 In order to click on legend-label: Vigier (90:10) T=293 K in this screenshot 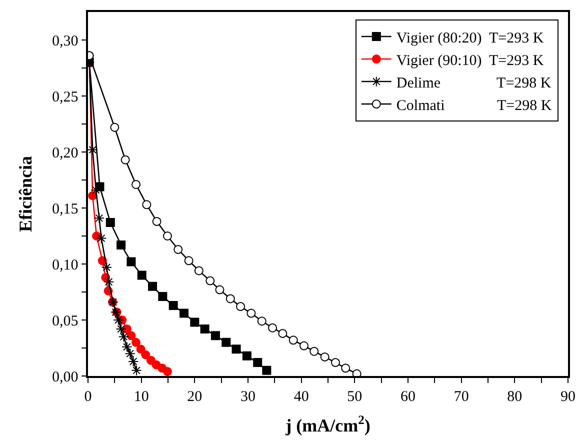, I will do `click(470, 60)`.